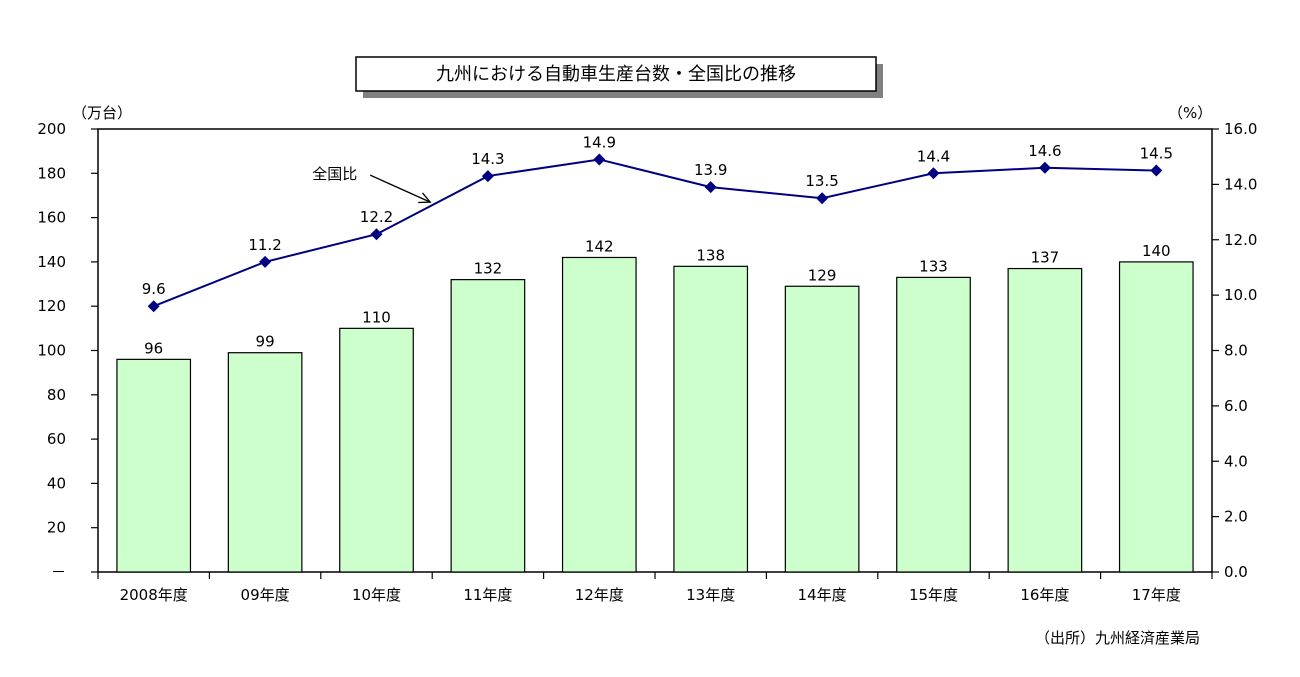 Image resolution: width=1300 pixels, height=677 pixels. I want to click on left-axis-tick-label: 200, so click(51, 129).